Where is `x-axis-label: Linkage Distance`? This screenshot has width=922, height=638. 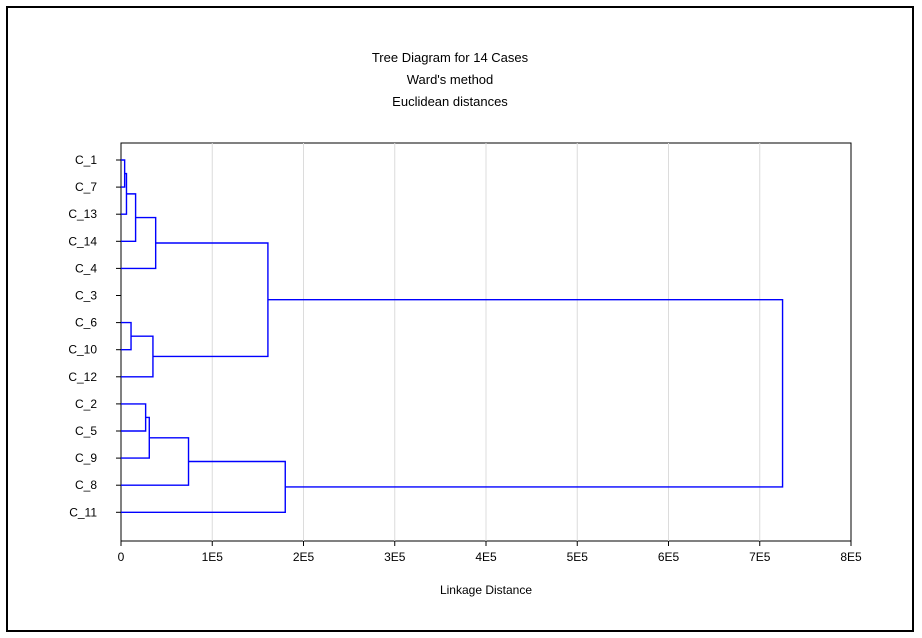
x-axis-label: Linkage Distance is located at coordinates (486, 590).